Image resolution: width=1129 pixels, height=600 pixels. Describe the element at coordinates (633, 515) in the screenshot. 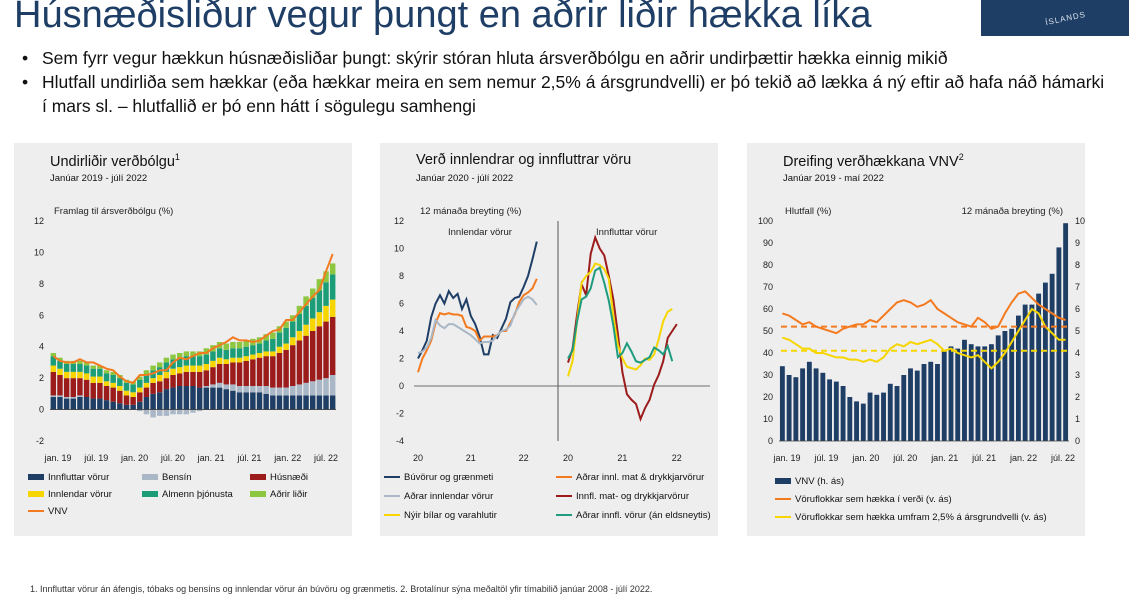

I see `legend-item: Aðrar innfl. vörur (án eldsneytis)` at that location.